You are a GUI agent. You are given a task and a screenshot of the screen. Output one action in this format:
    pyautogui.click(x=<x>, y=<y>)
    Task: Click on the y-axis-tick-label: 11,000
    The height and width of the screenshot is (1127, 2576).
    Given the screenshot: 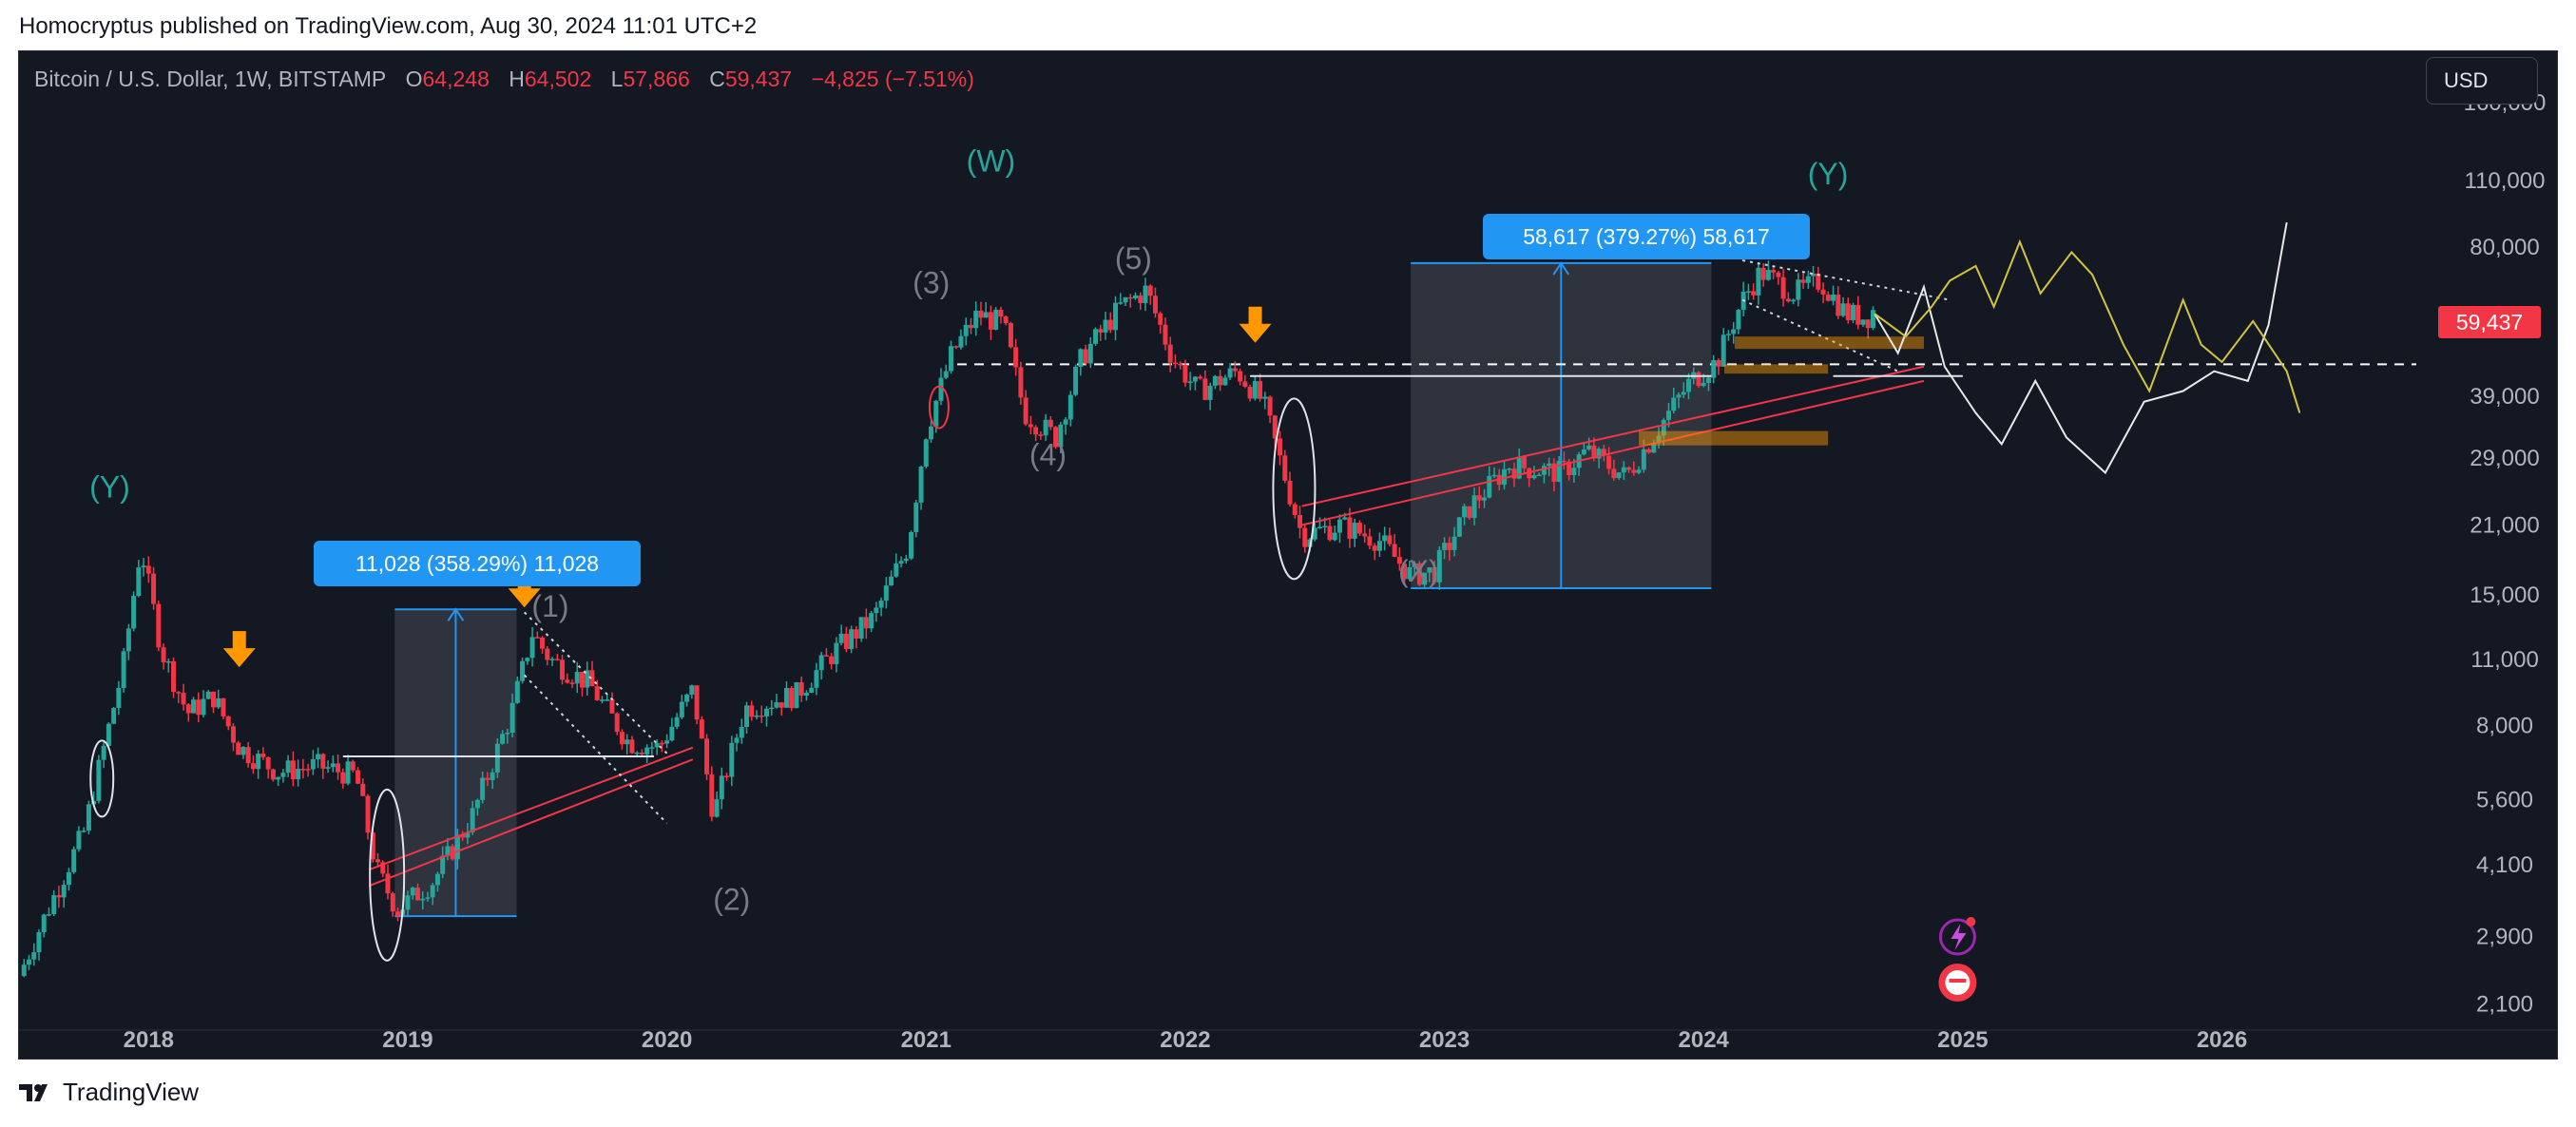 What is the action you would take?
    pyautogui.click(x=2504, y=660)
    